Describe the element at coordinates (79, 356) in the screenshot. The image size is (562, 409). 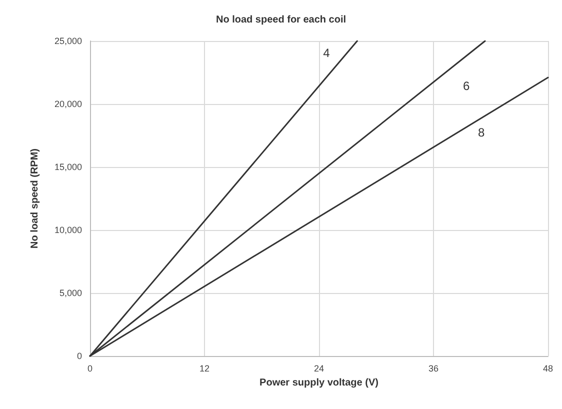
I see `y-tick-label: 0` at that location.